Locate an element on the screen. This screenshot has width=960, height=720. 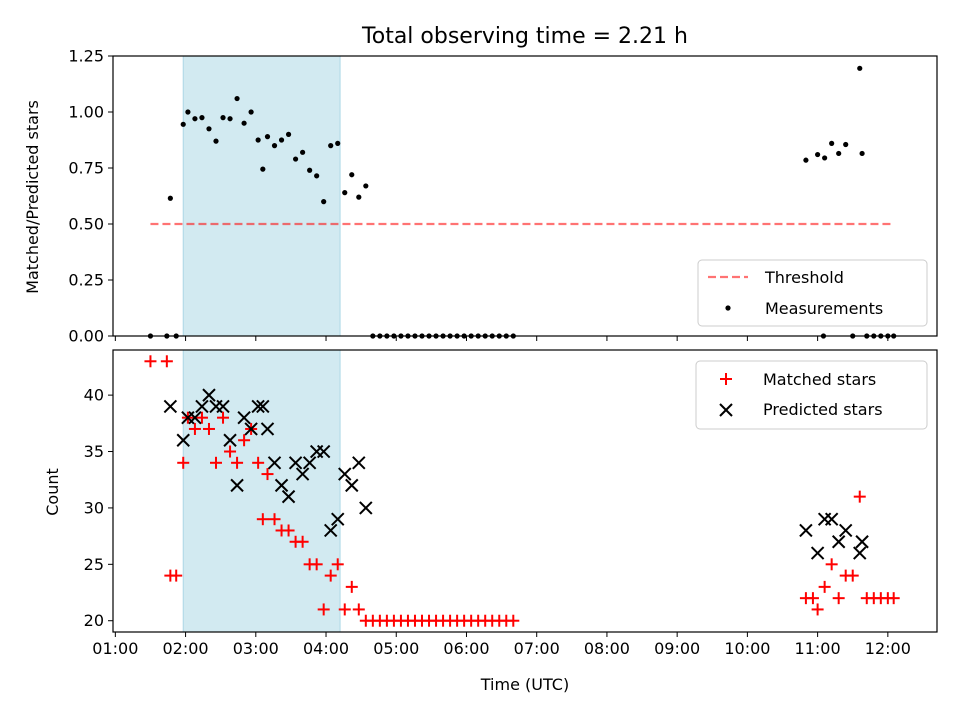
bottom-x-tick-label: 08:00 is located at coordinates (607, 648).